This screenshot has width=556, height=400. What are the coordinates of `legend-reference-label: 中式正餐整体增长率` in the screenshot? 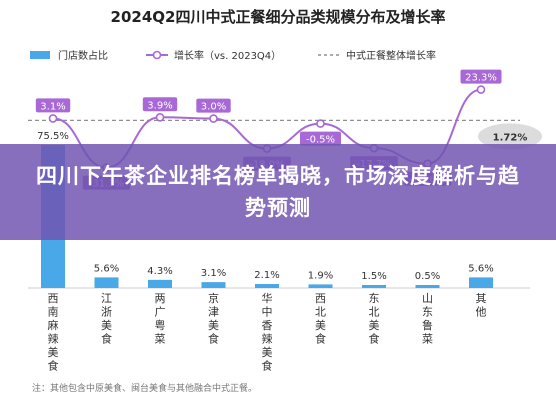 It's located at (391, 55).